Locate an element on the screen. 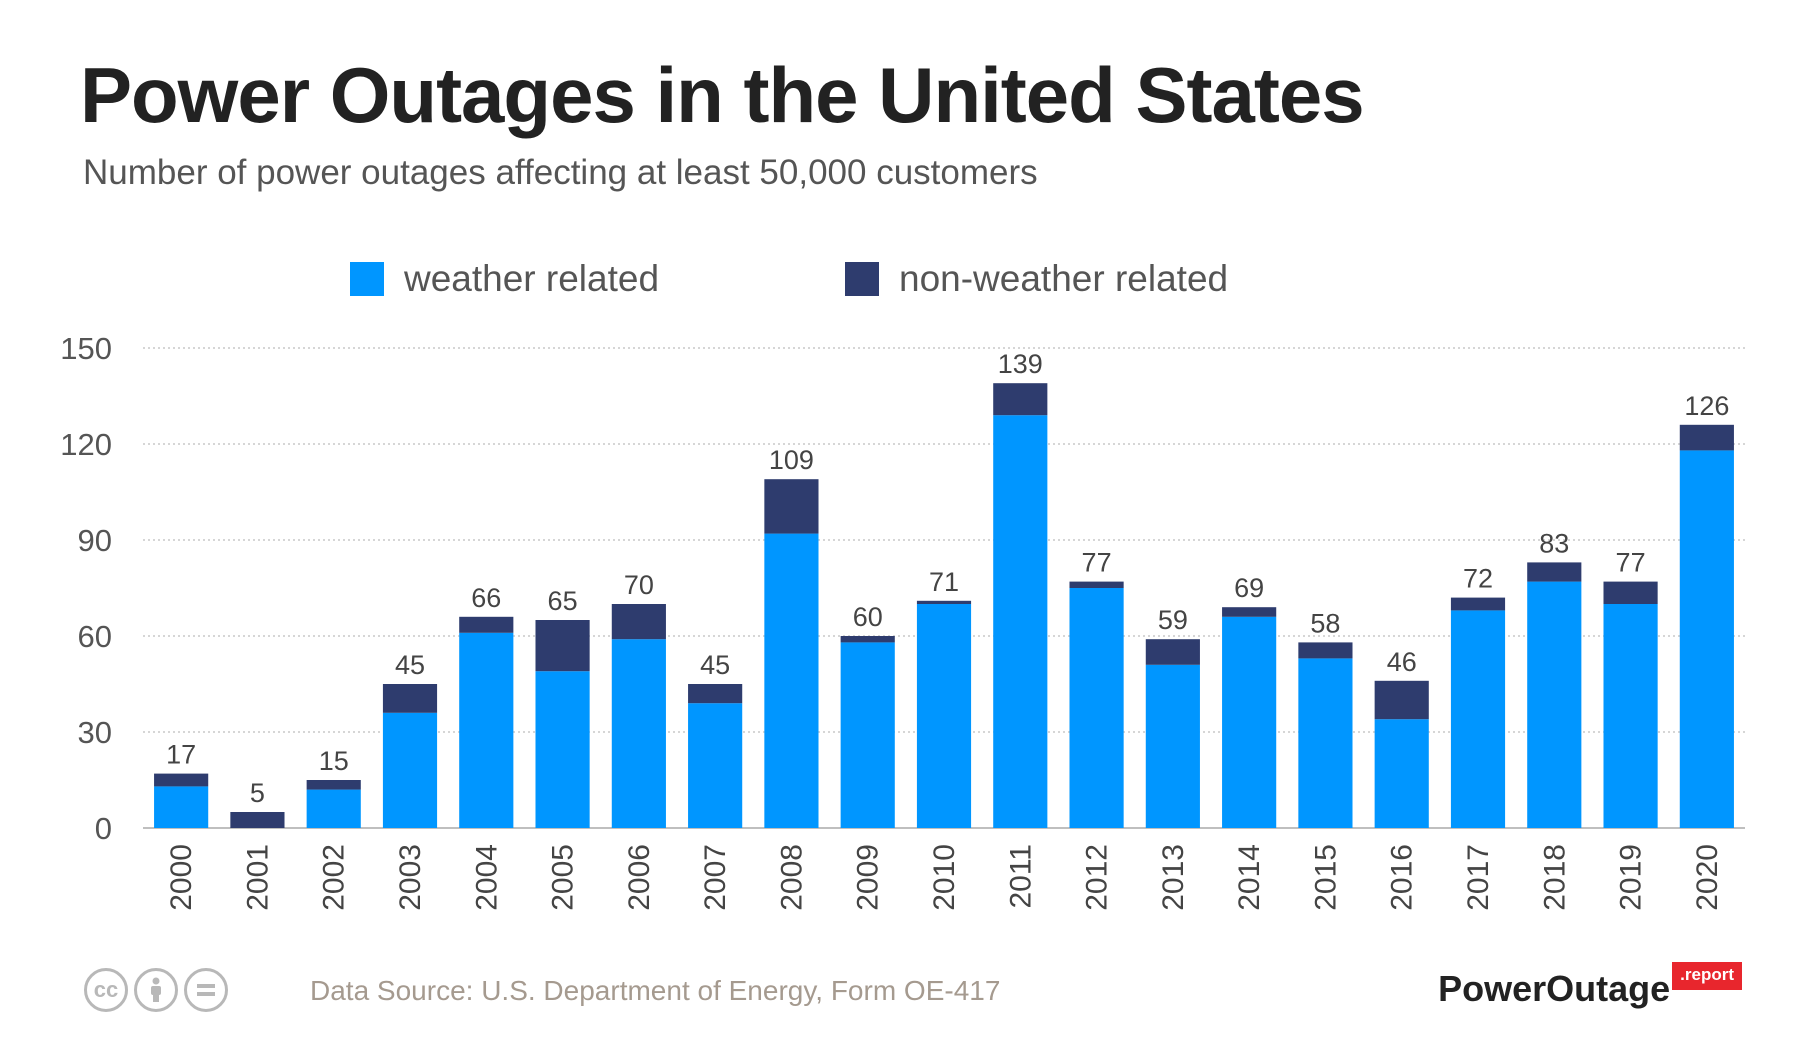 This screenshot has height=1046, width=1806. legend-swatch-non-weather is located at coordinates (862, 279).